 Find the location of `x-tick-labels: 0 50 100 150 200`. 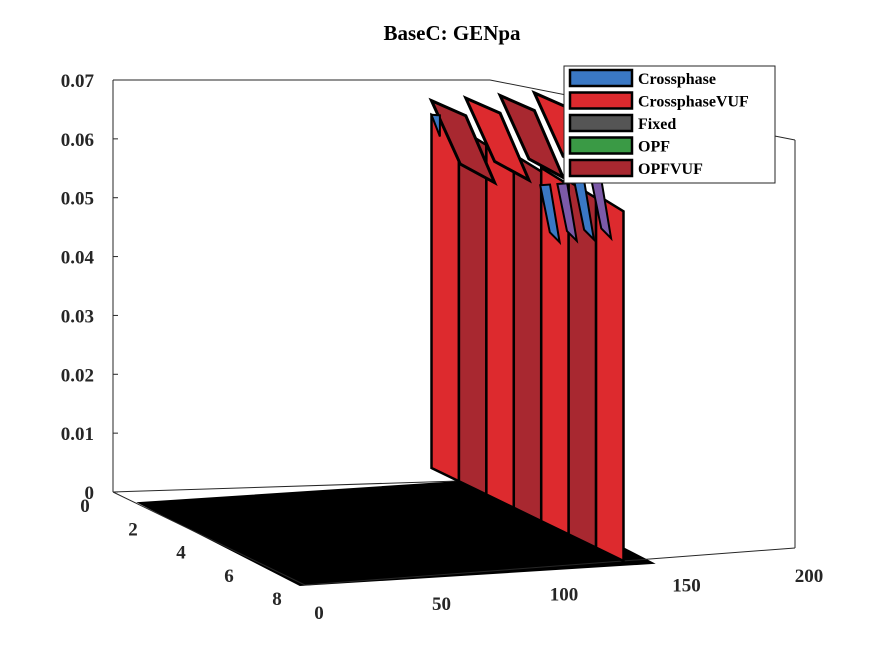

x-tick-labels: 0 50 100 150 200 is located at coordinates (568, 595).